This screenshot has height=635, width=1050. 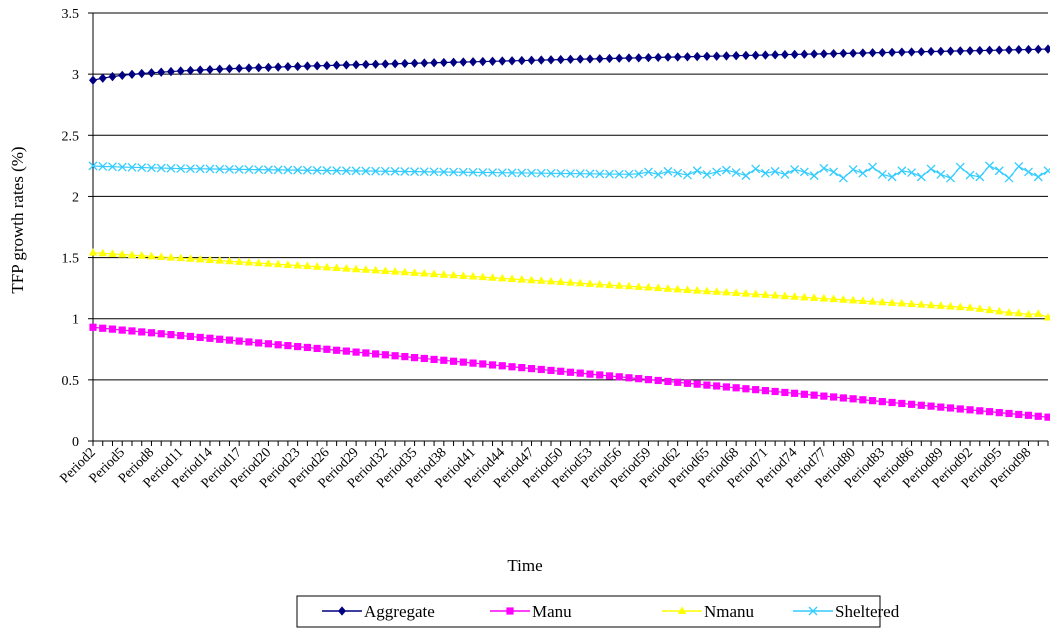 What do you see at coordinates (531, 611) in the screenshot?
I see `legend-item-manu: Manu` at bounding box center [531, 611].